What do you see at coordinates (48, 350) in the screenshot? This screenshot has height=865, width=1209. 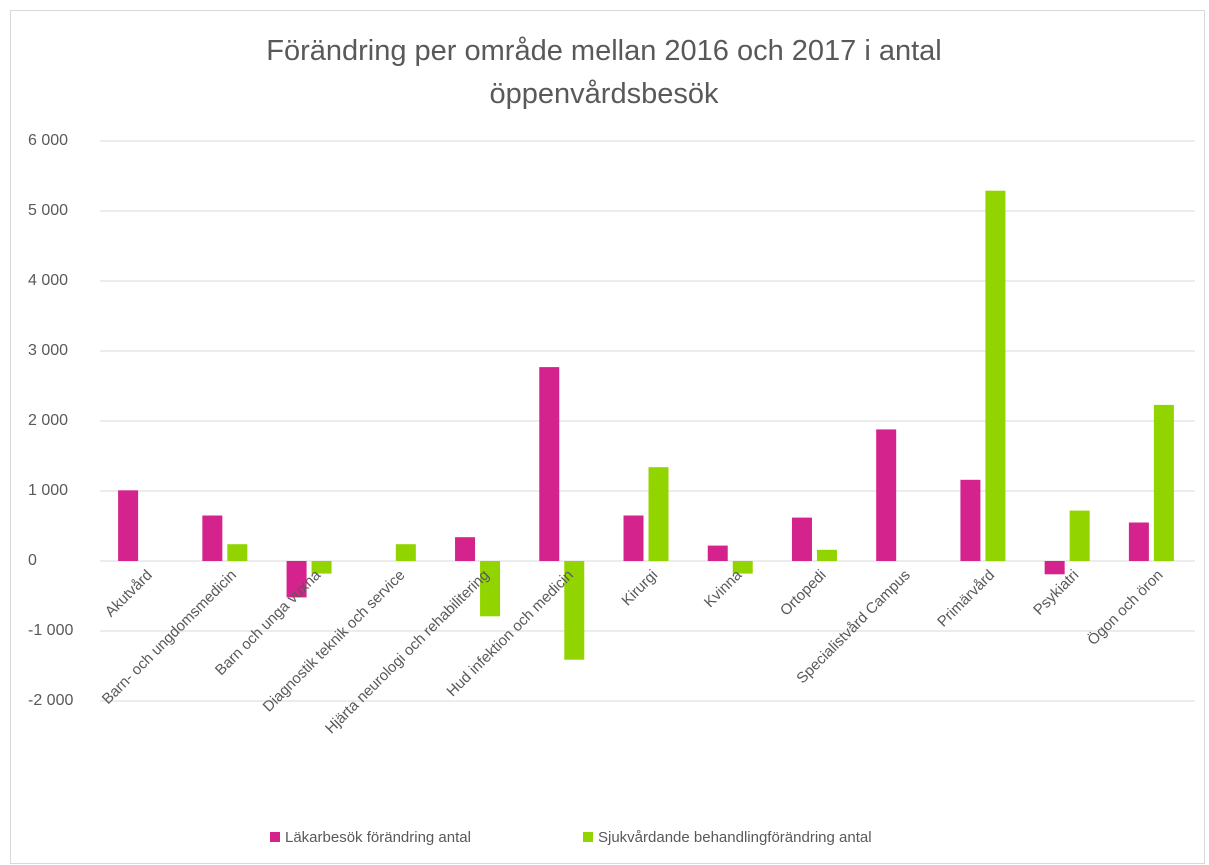 I see `y-tick-label: 3 000` at bounding box center [48, 350].